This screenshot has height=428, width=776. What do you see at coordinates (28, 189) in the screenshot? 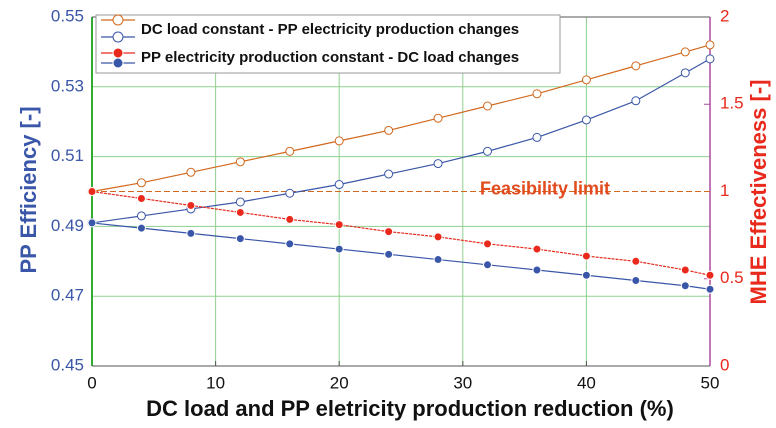
I see `y-axis-label: PP Efficiency [-]` at bounding box center [28, 189].